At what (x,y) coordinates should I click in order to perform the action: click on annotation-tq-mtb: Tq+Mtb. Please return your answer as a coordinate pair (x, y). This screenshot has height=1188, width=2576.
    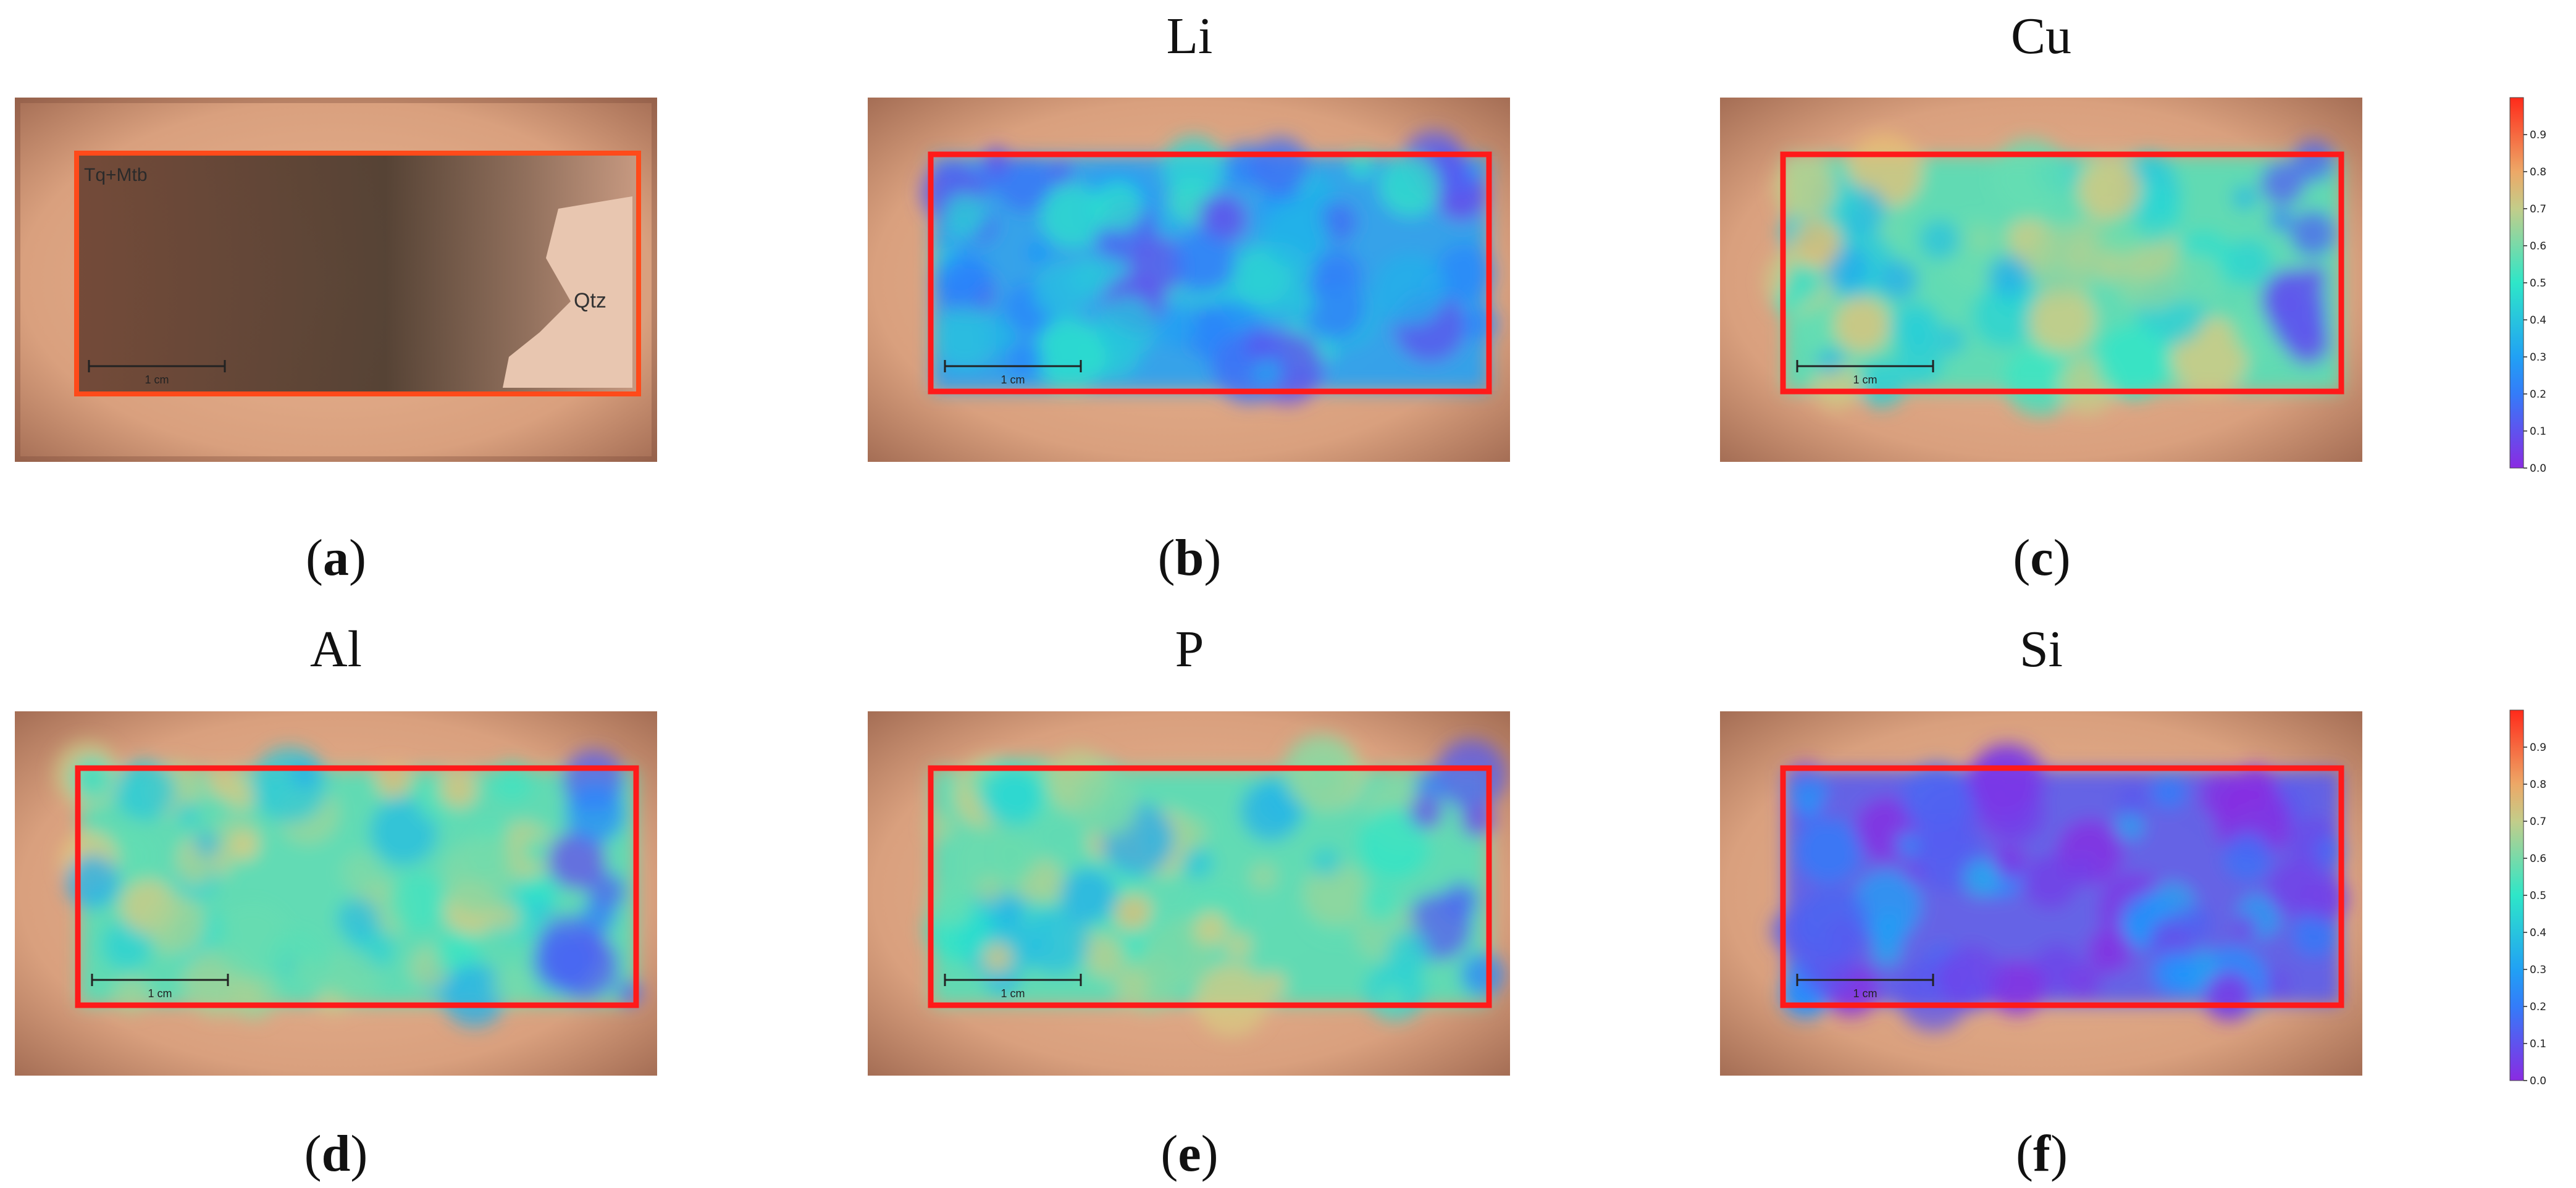
    Looking at the image, I should click on (116, 175).